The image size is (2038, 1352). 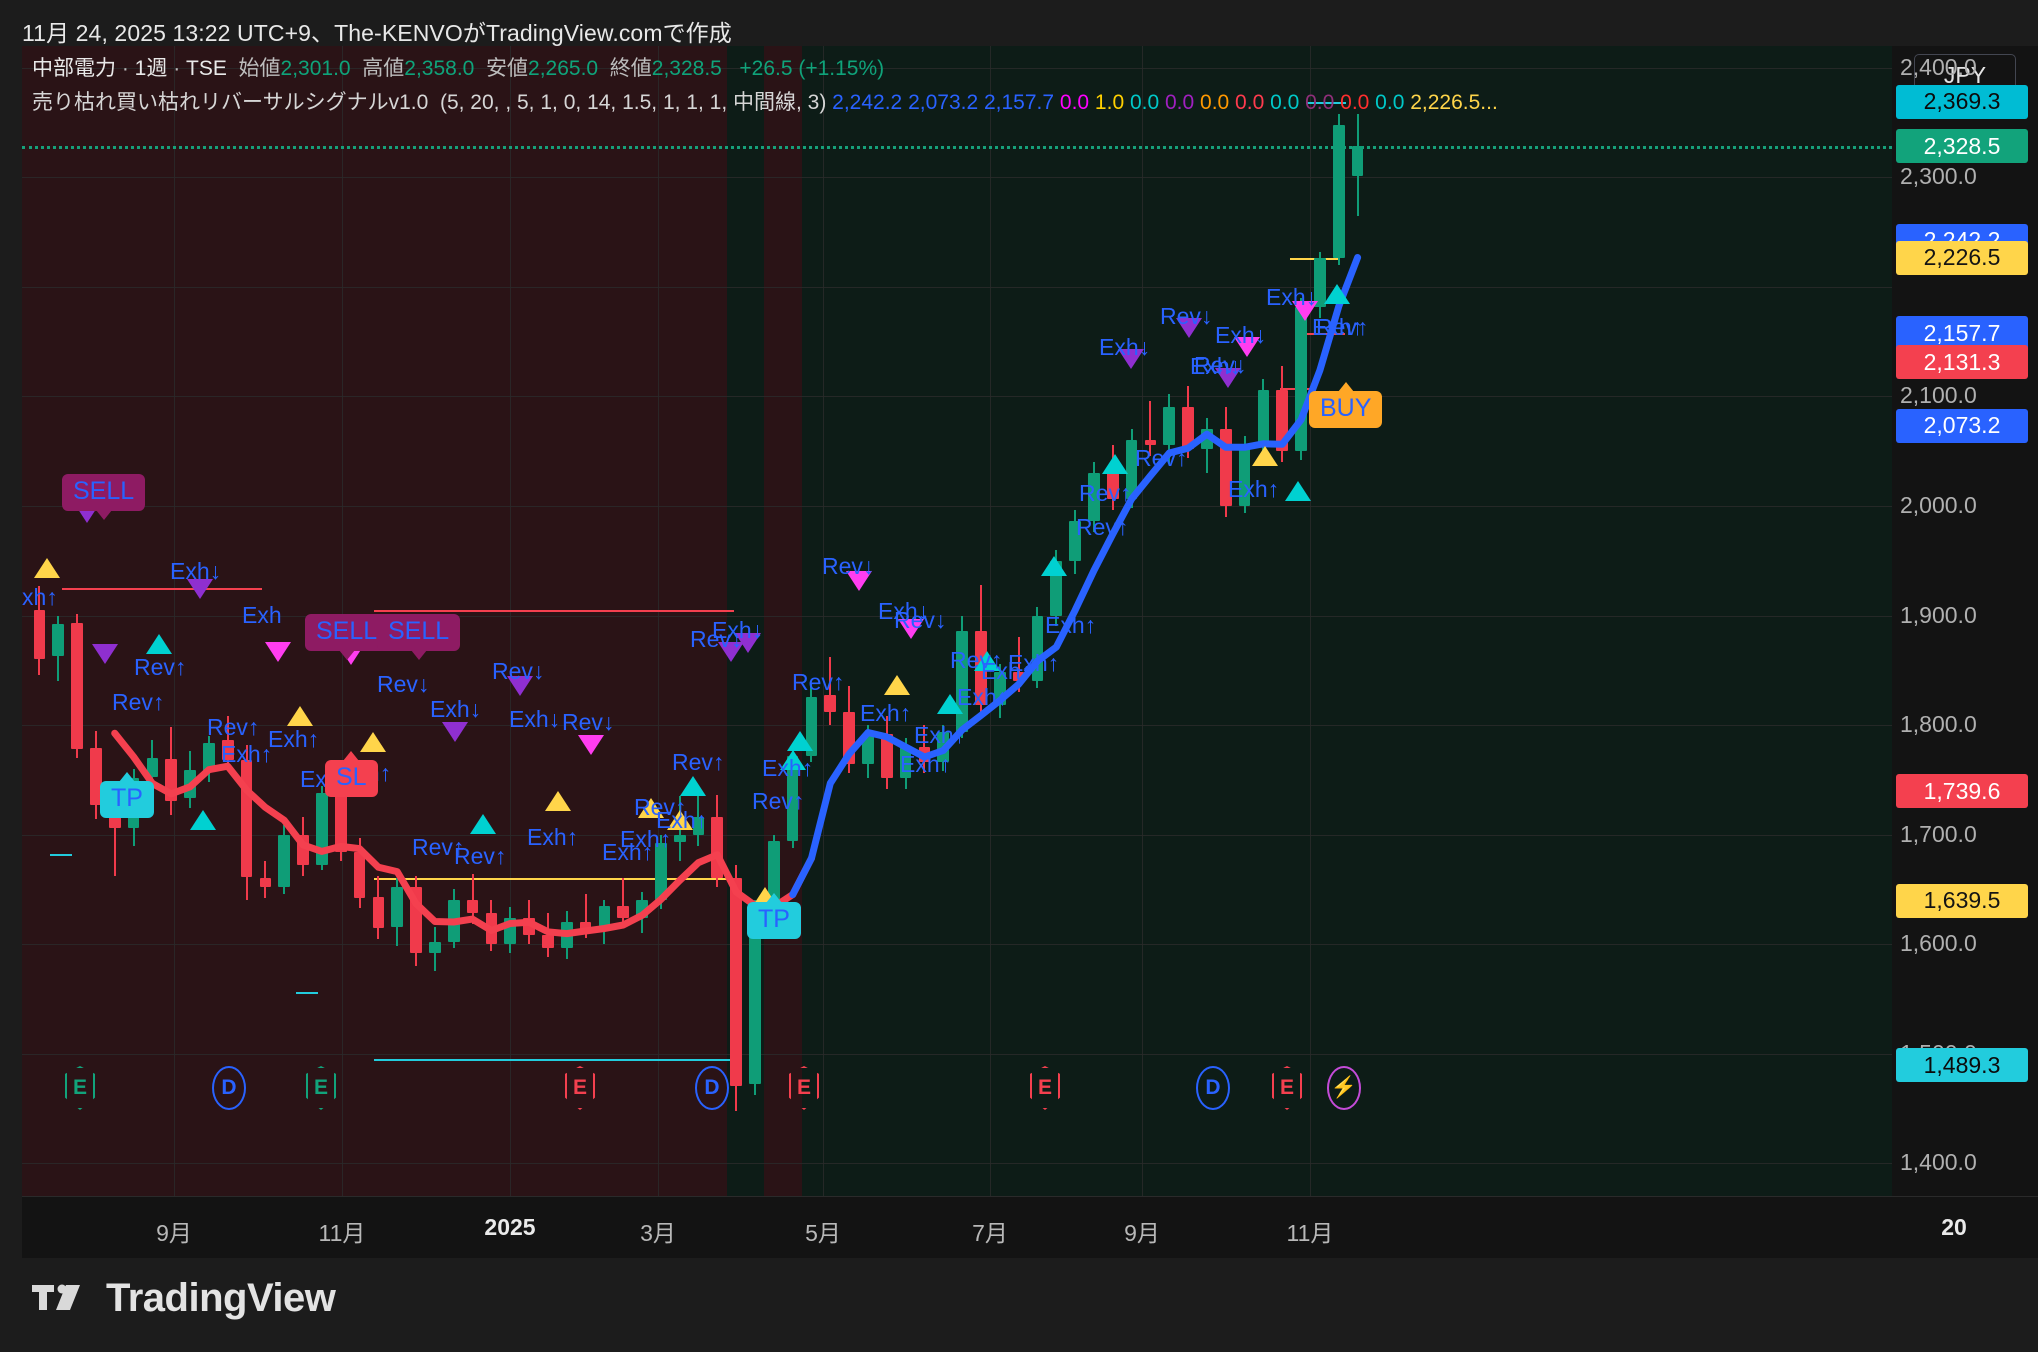 What do you see at coordinates (1962, 1065) in the screenshot?
I see `price-axis-label: 1,489.3` at bounding box center [1962, 1065].